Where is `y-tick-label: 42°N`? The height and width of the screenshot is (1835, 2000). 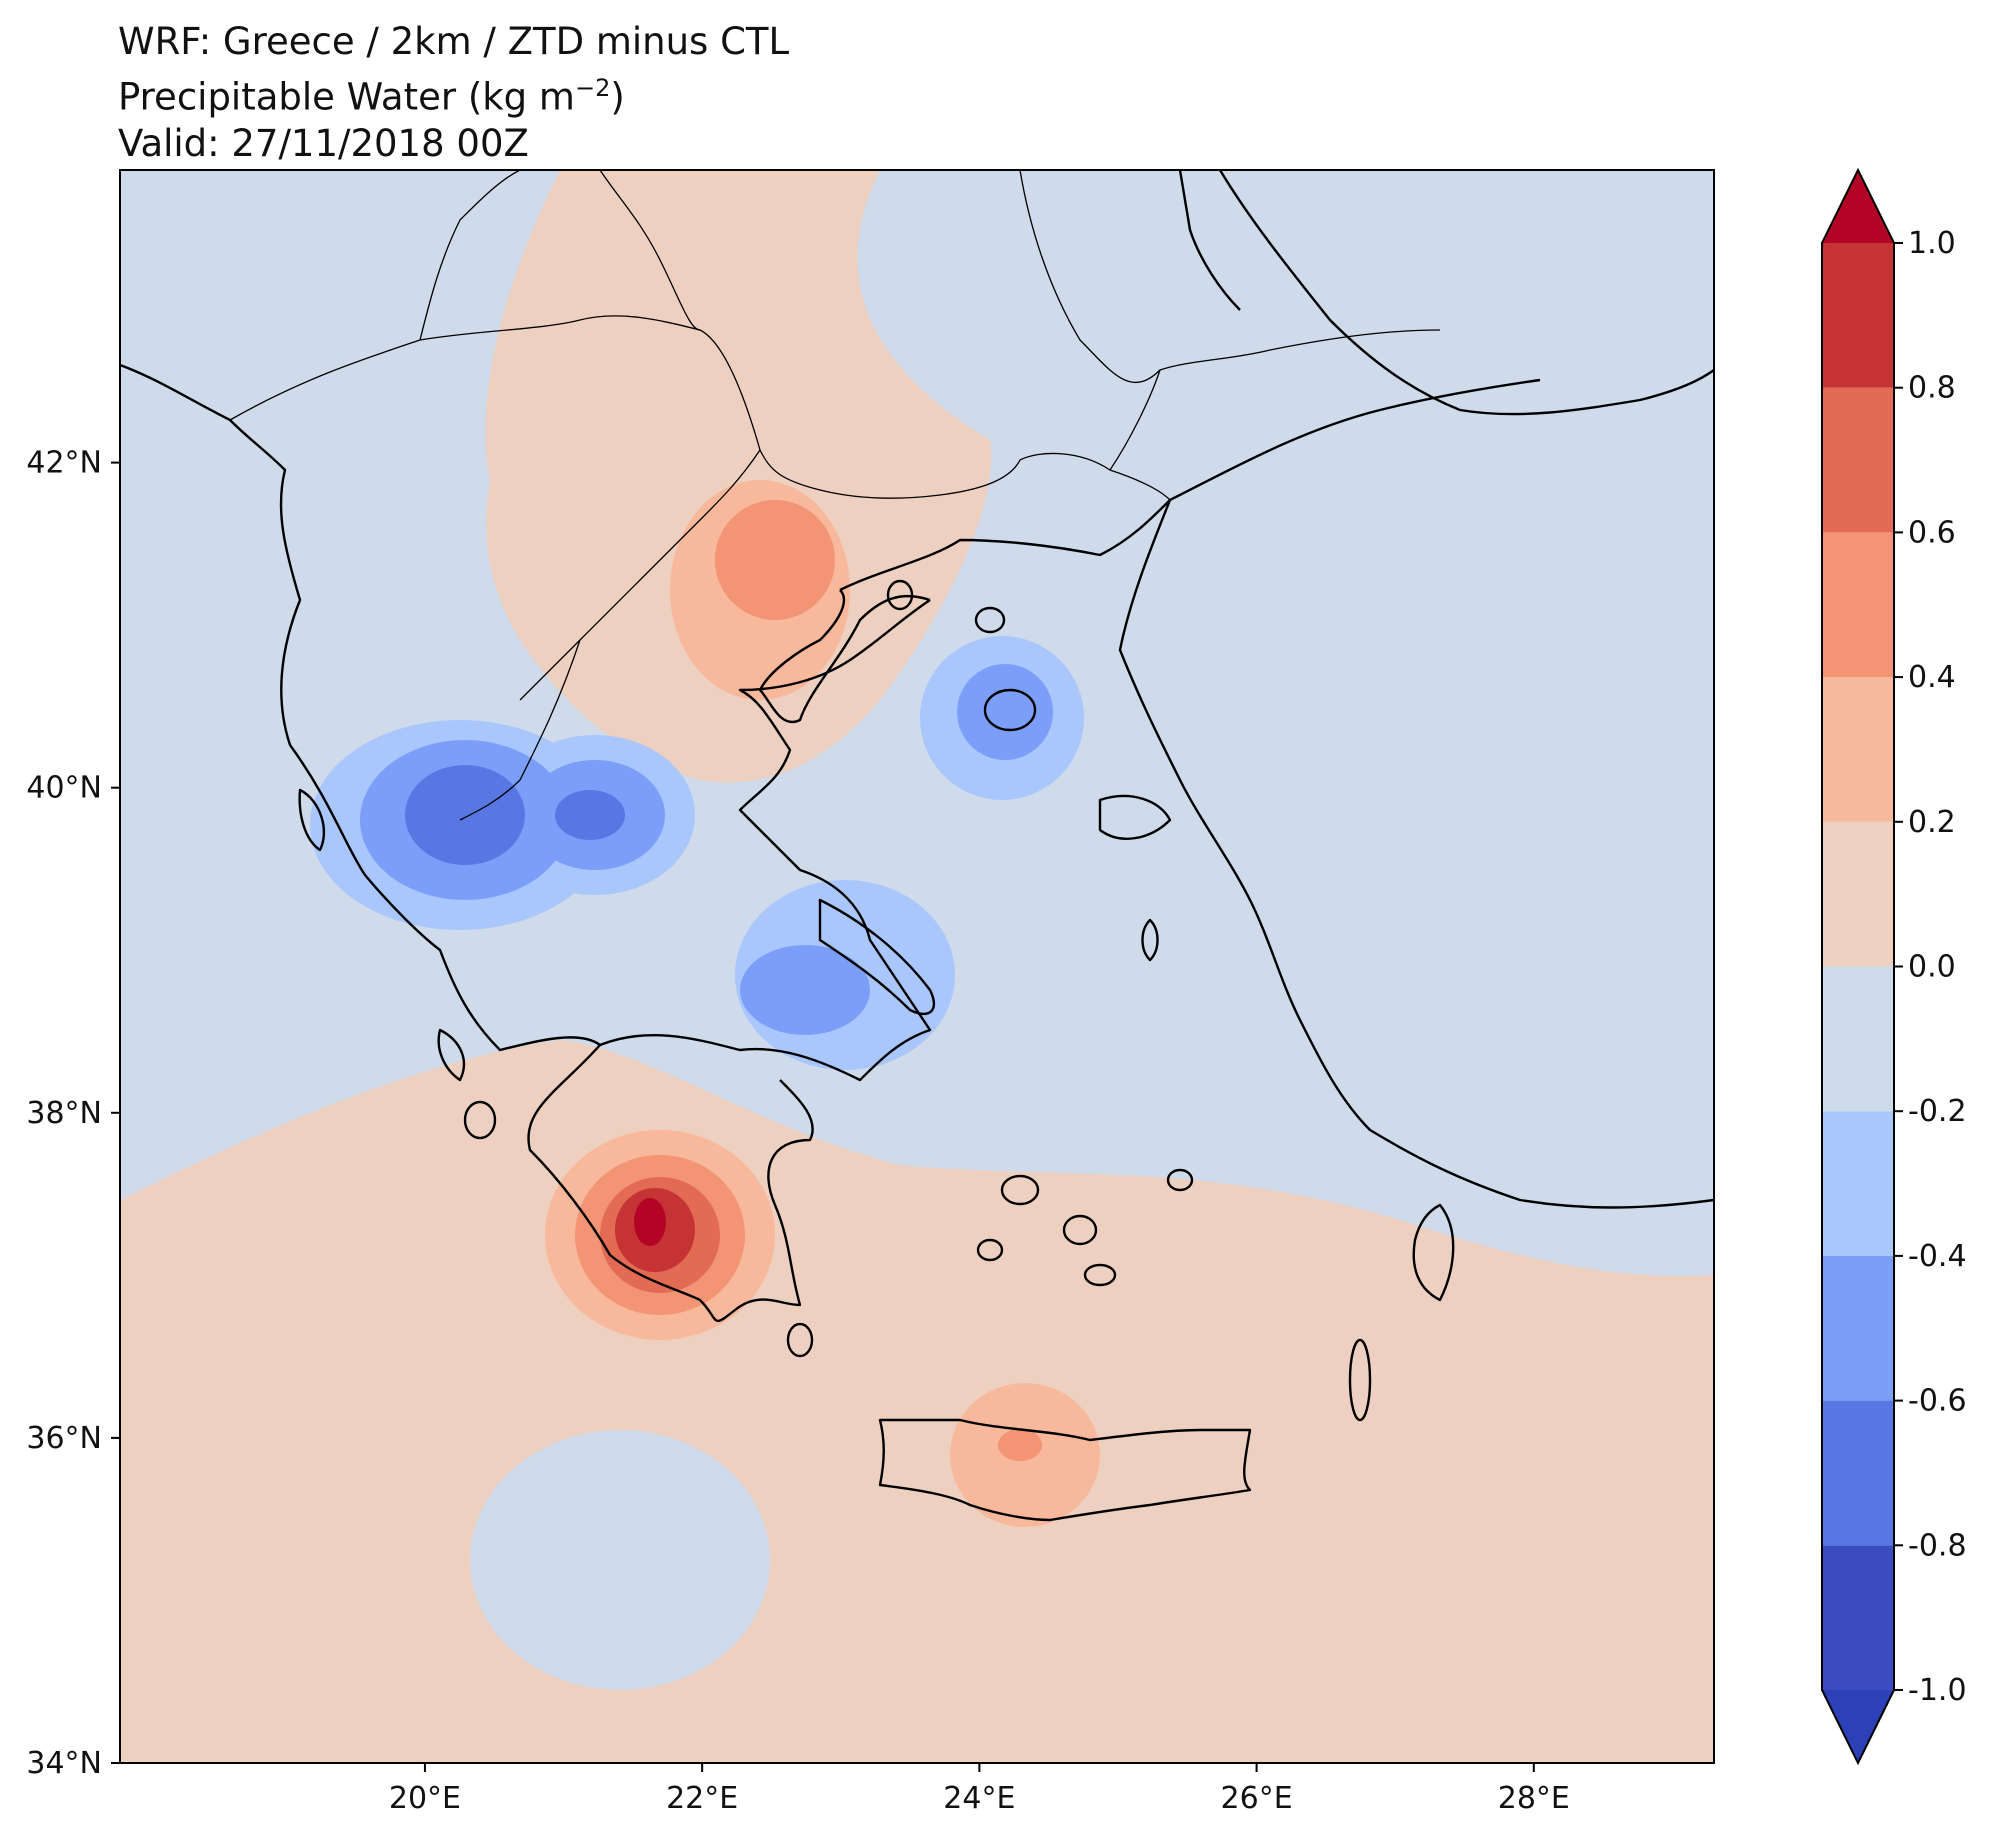
y-tick-label: 42°N is located at coordinates (64, 463).